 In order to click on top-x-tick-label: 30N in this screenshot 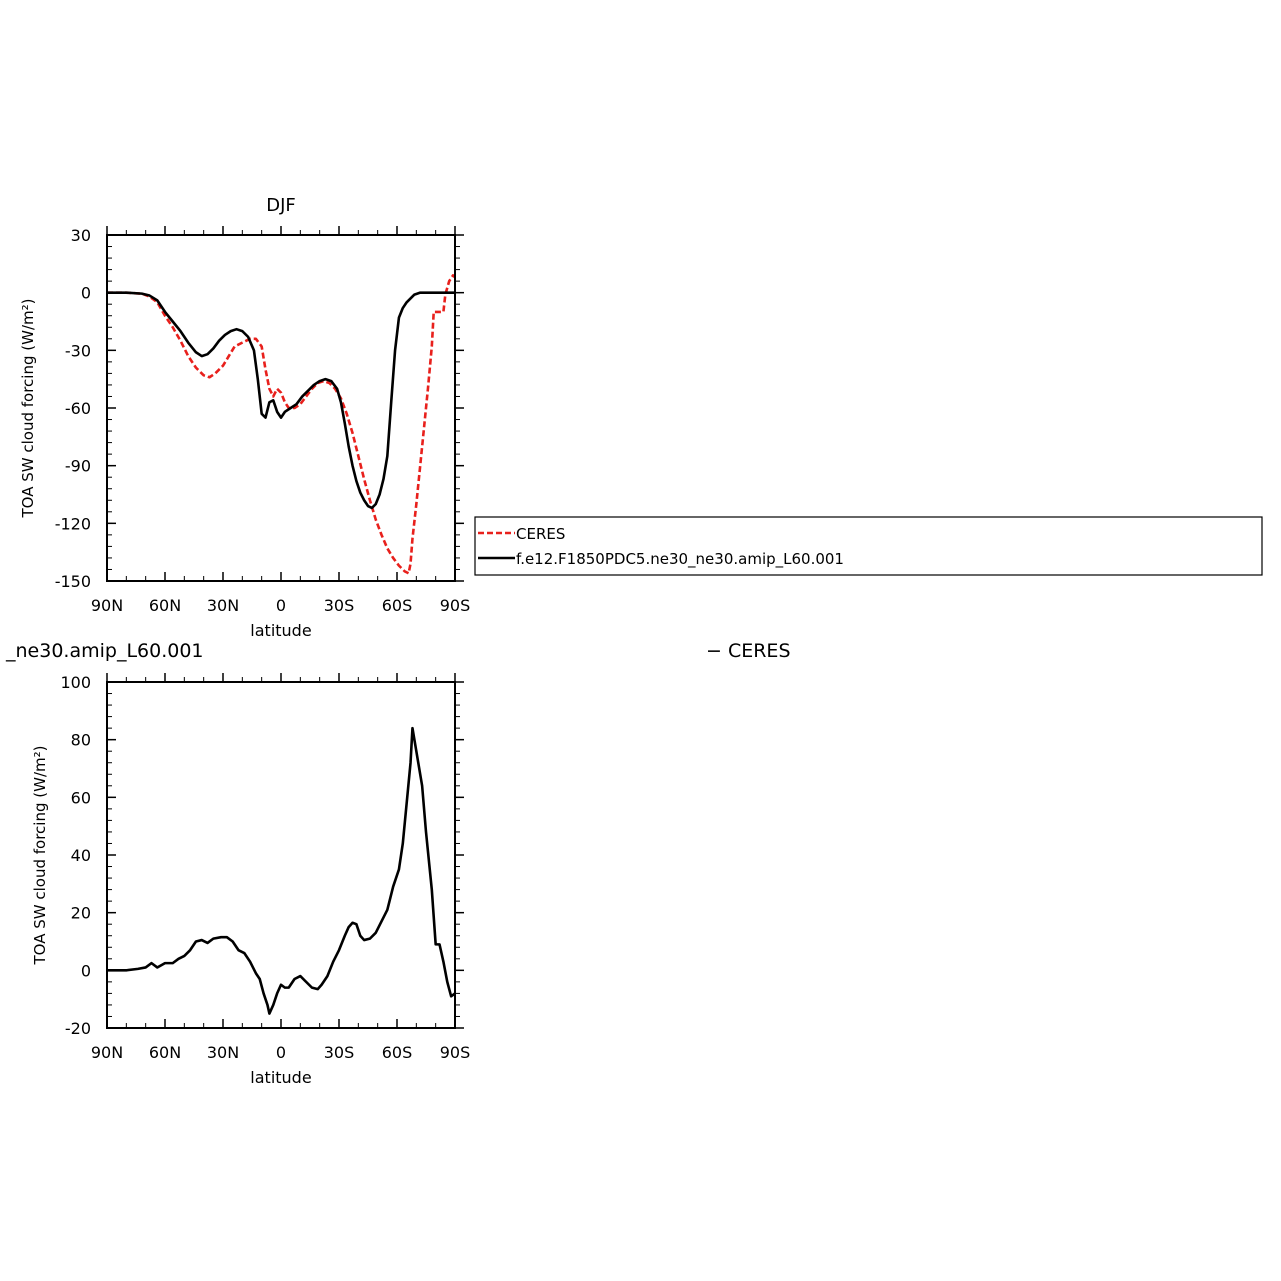, I will do `click(223, 605)`.